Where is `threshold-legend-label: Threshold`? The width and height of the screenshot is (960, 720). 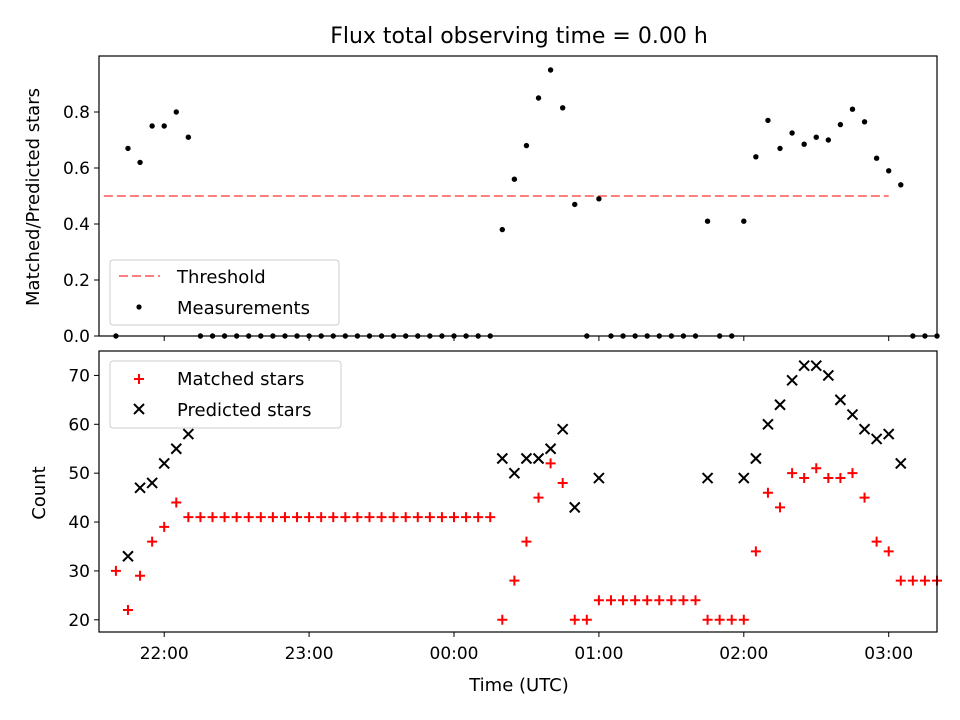 threshold-legend-label: Threshold is located at coordinates (221, 277).